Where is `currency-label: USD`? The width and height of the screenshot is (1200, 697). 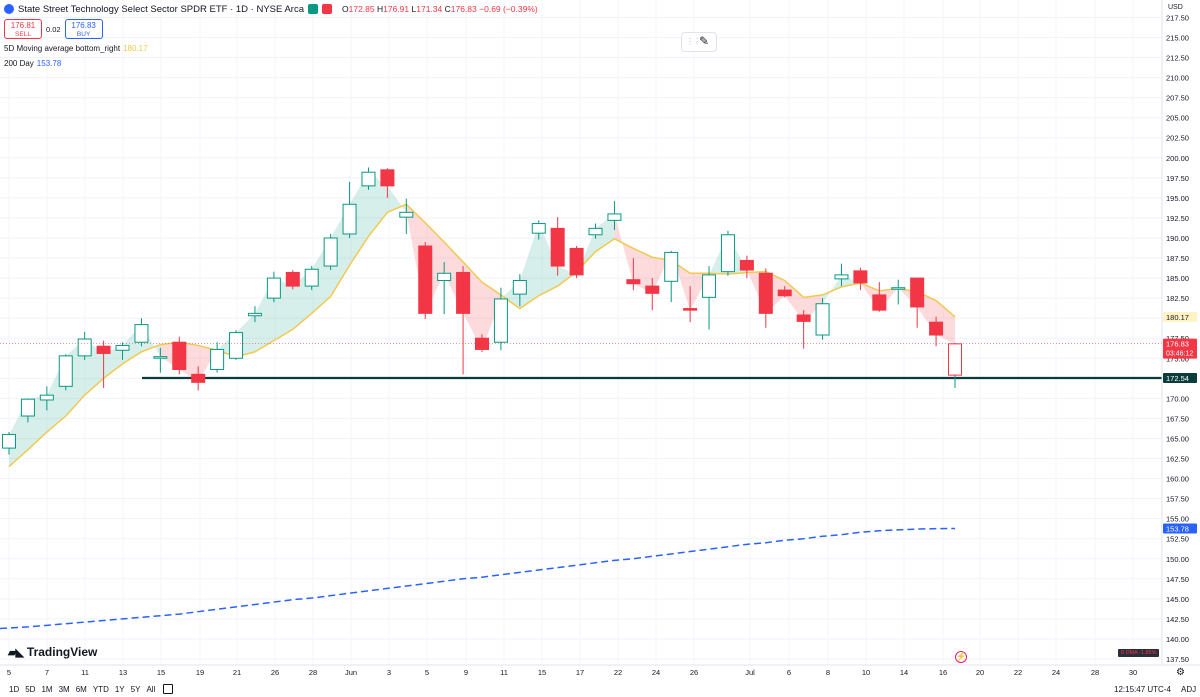
currency-label: USD is located at coordinates (1175, 7).